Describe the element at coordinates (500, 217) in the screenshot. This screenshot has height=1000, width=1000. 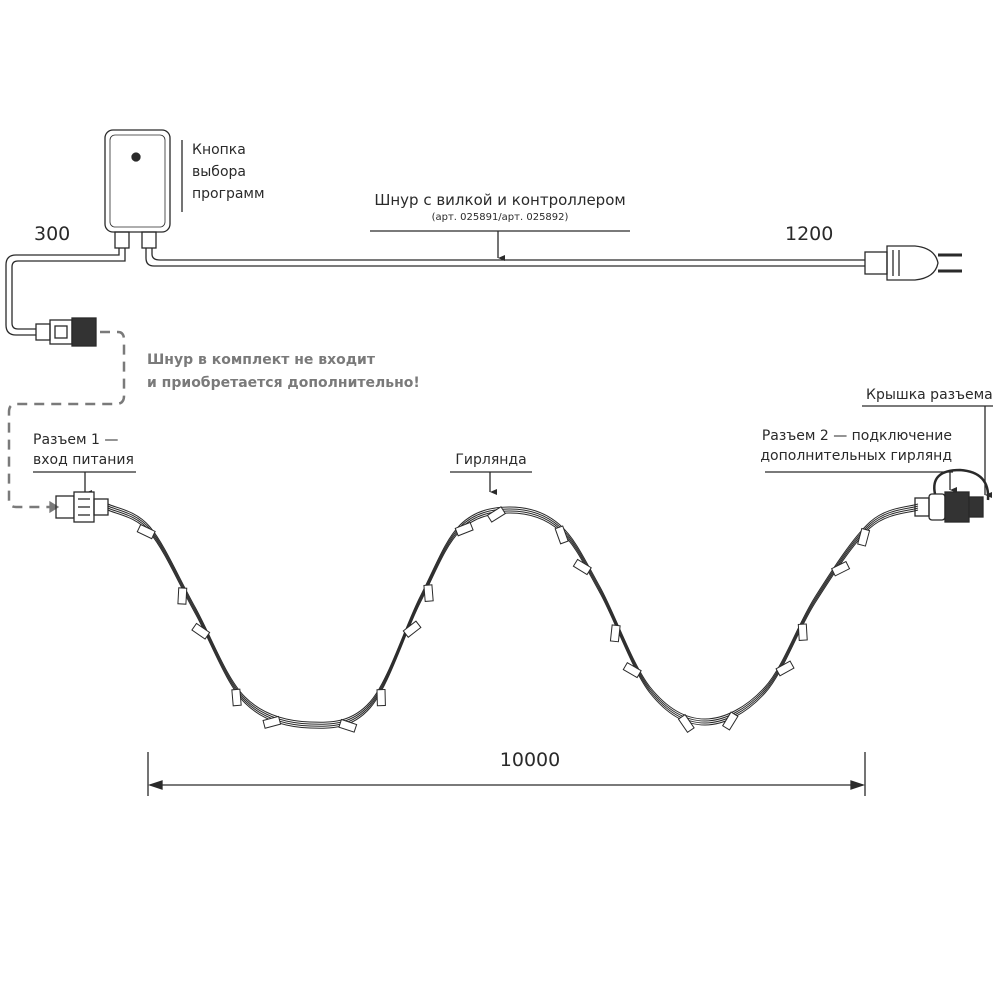
I see `cord-articles: (арт. 025891/арт. 025892)` at that location.